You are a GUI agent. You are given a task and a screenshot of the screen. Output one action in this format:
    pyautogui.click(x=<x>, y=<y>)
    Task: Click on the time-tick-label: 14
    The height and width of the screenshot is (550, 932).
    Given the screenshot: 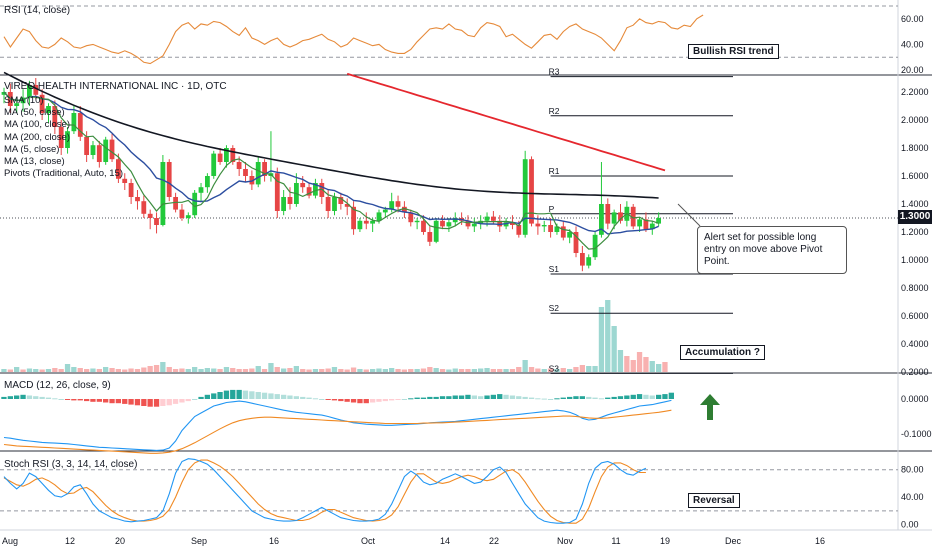 What is the action you would take?
    pyautogui.click(x=445, y=541)
    